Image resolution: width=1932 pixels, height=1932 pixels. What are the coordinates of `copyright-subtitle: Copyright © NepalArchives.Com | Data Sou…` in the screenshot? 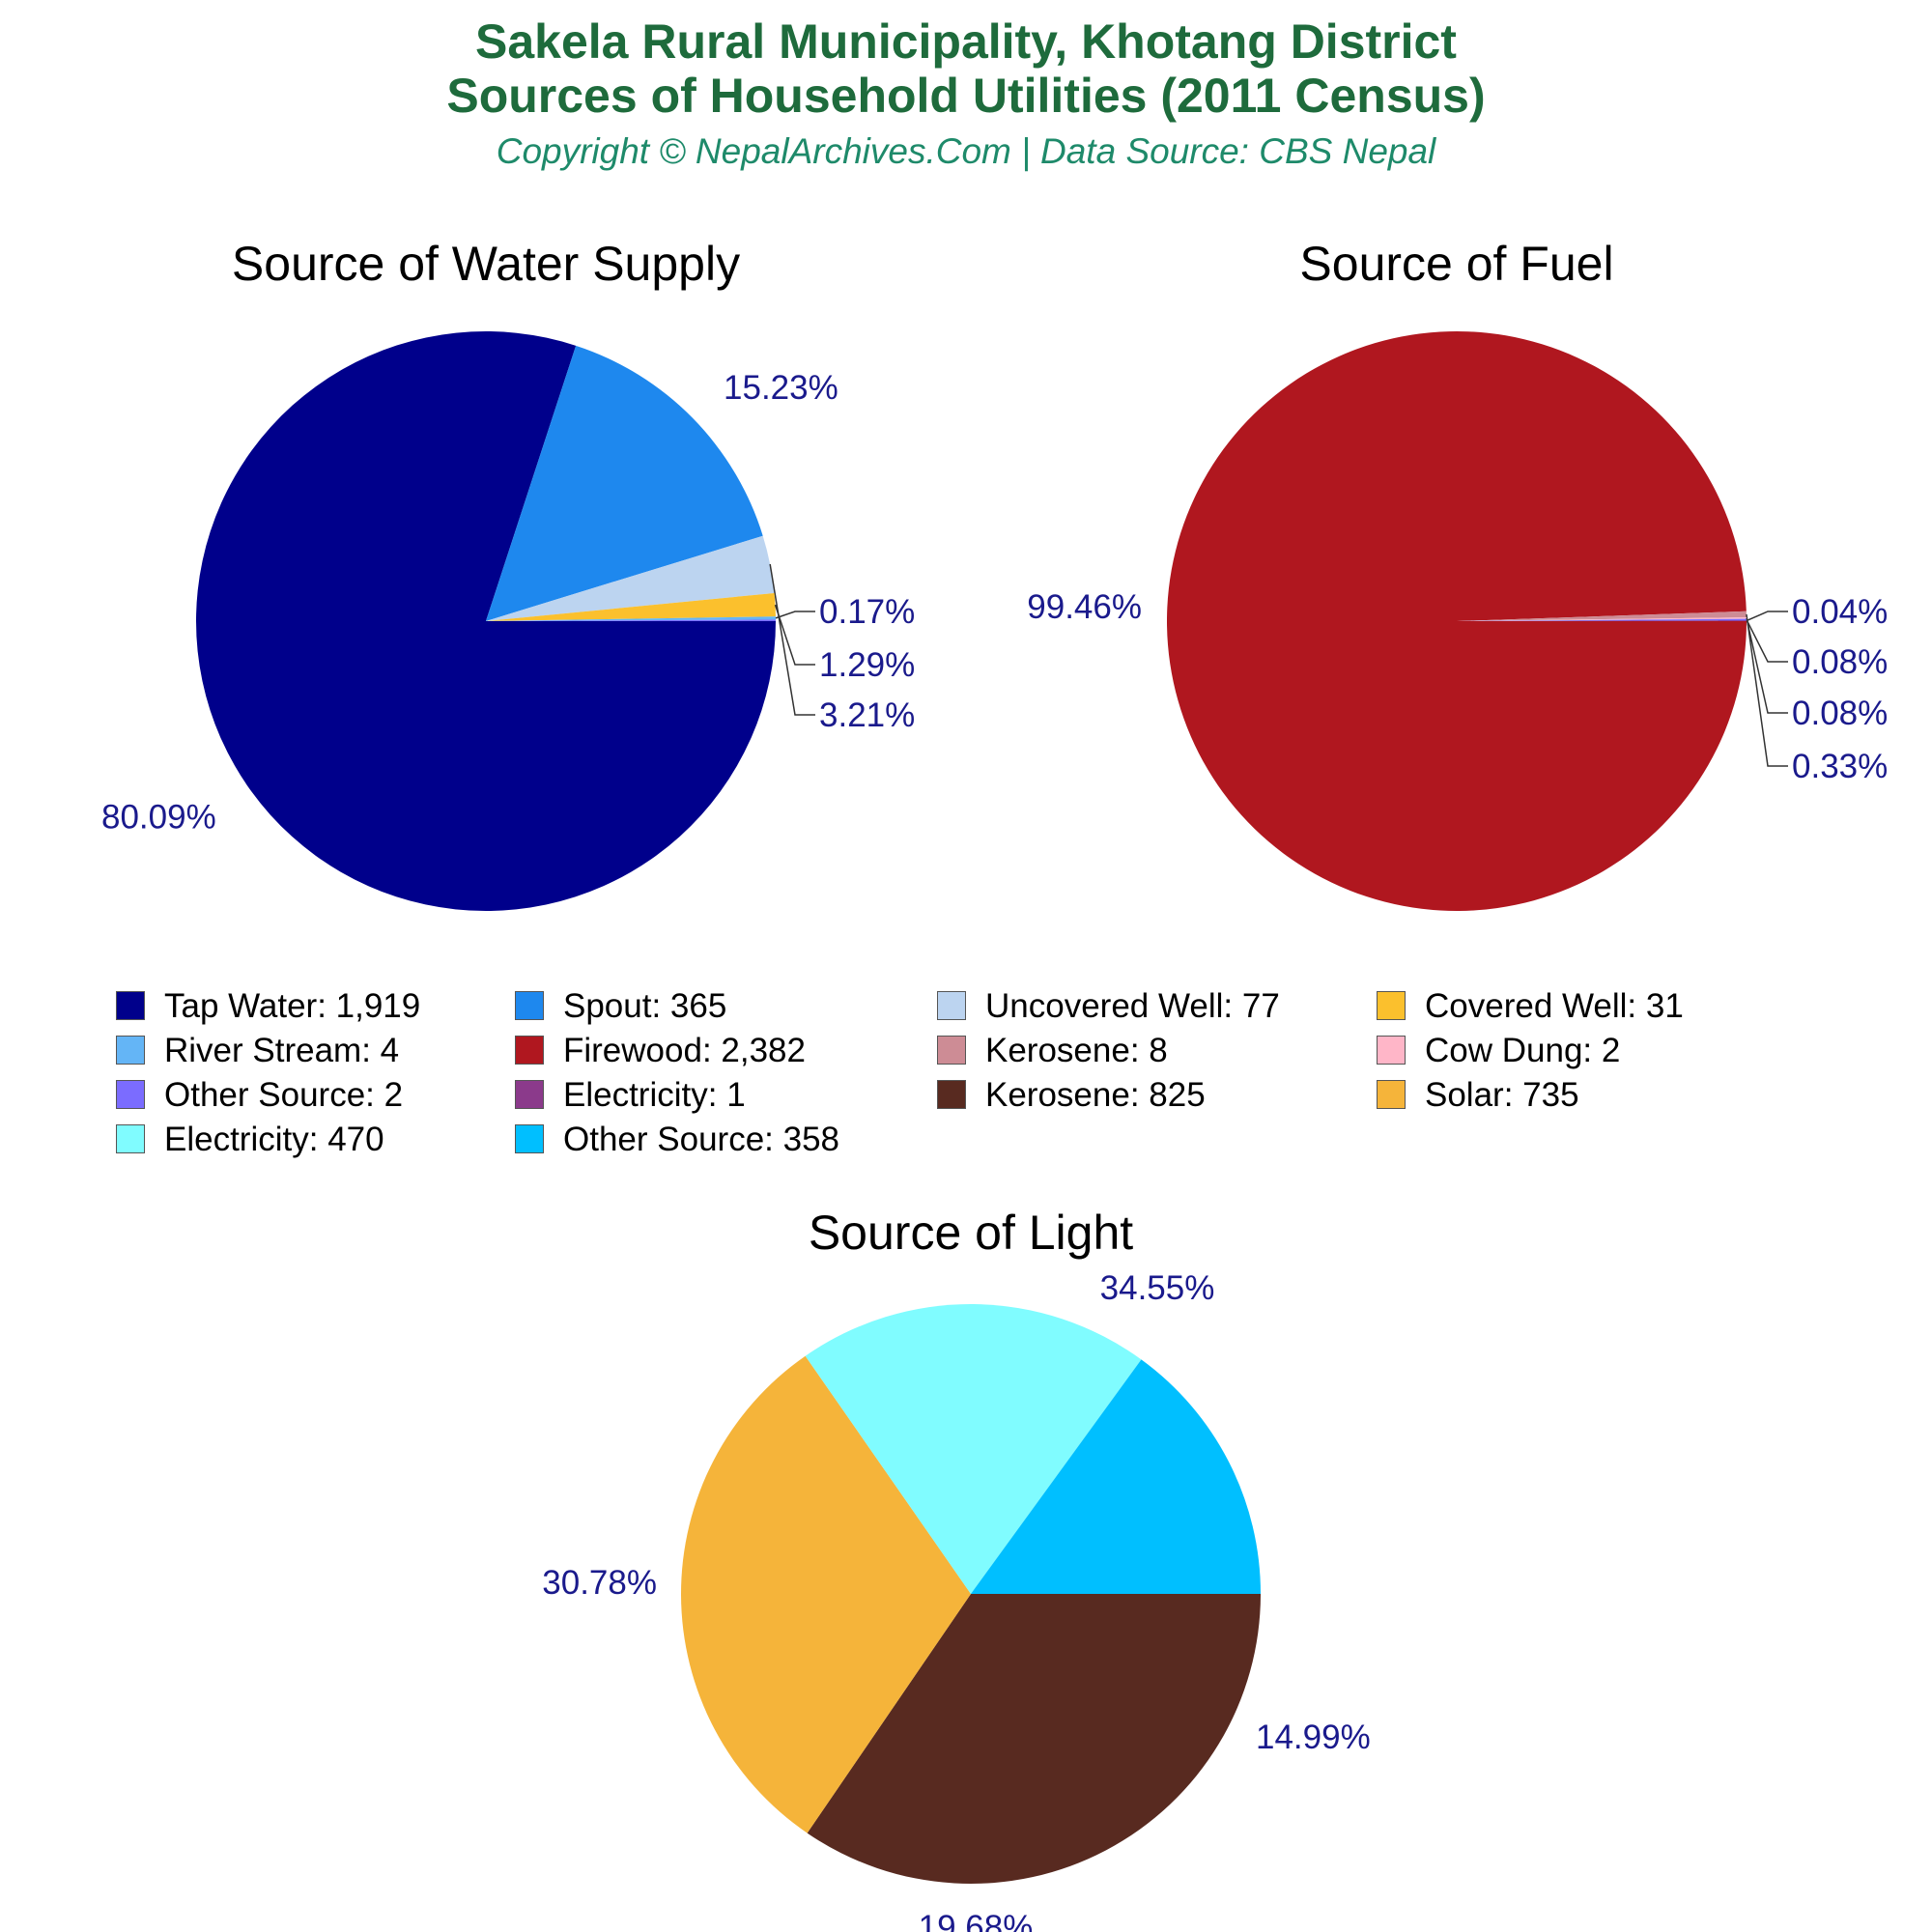 It's located at (966, 151).